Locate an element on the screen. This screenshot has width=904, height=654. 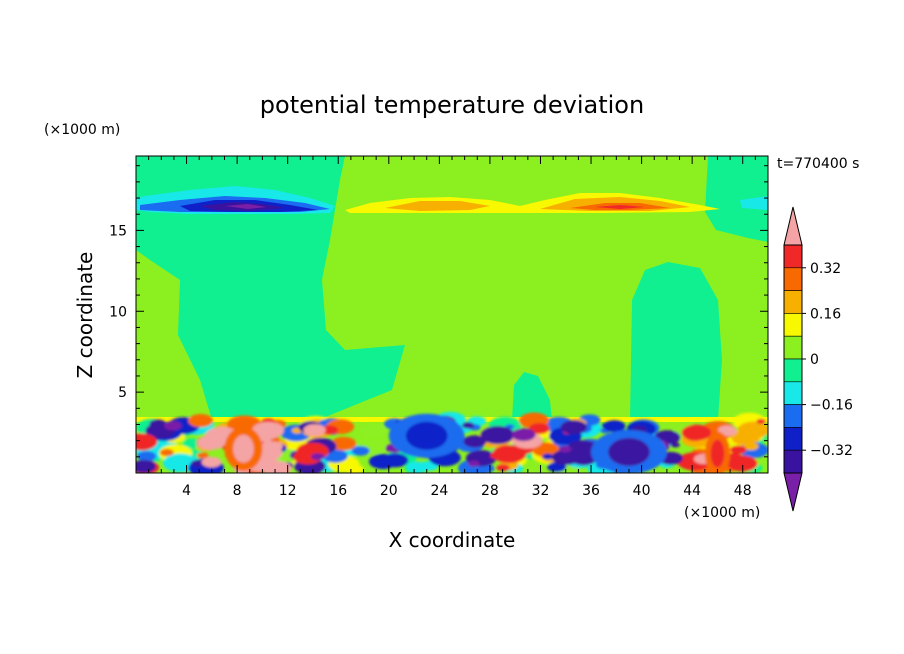
colorbar-tick-label: −0.32 is located at coordinates (831, 451).